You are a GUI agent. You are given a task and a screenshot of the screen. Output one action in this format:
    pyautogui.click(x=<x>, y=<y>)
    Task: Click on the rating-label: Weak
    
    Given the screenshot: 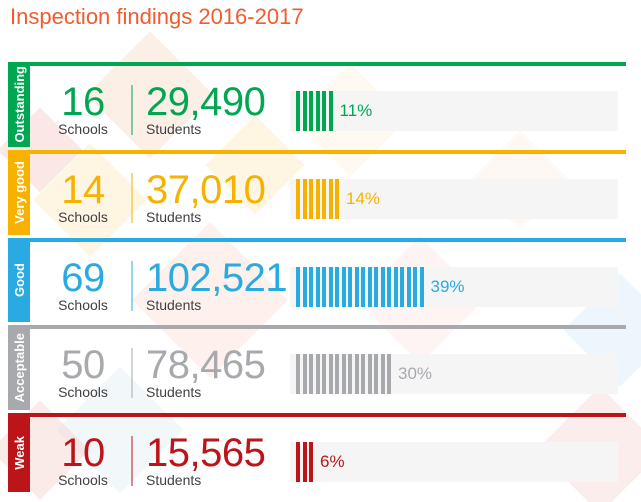 What is the action you would take?
    pyautogui.click(x=19, y=452)
    